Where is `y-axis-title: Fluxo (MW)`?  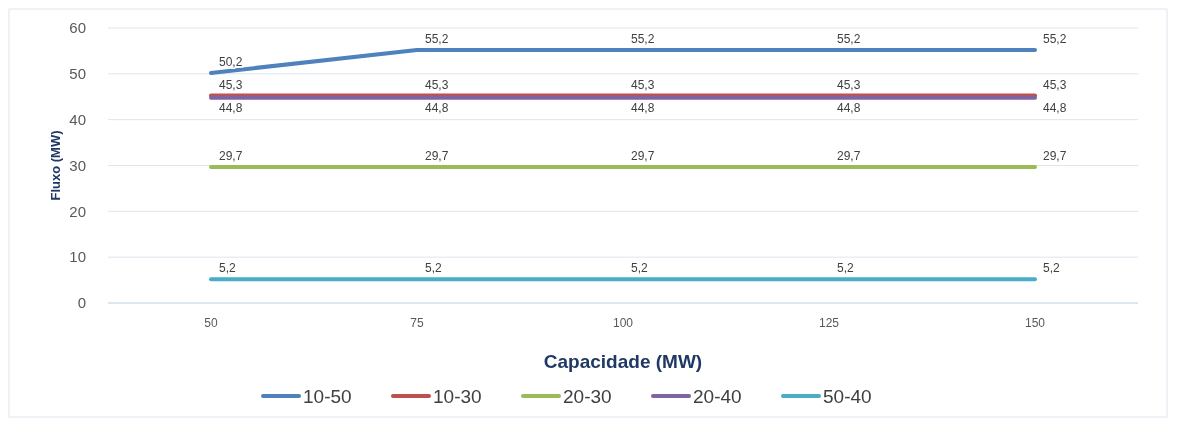
y-axis-title: Fluxo (MW) is located at coordinates (55, 165).